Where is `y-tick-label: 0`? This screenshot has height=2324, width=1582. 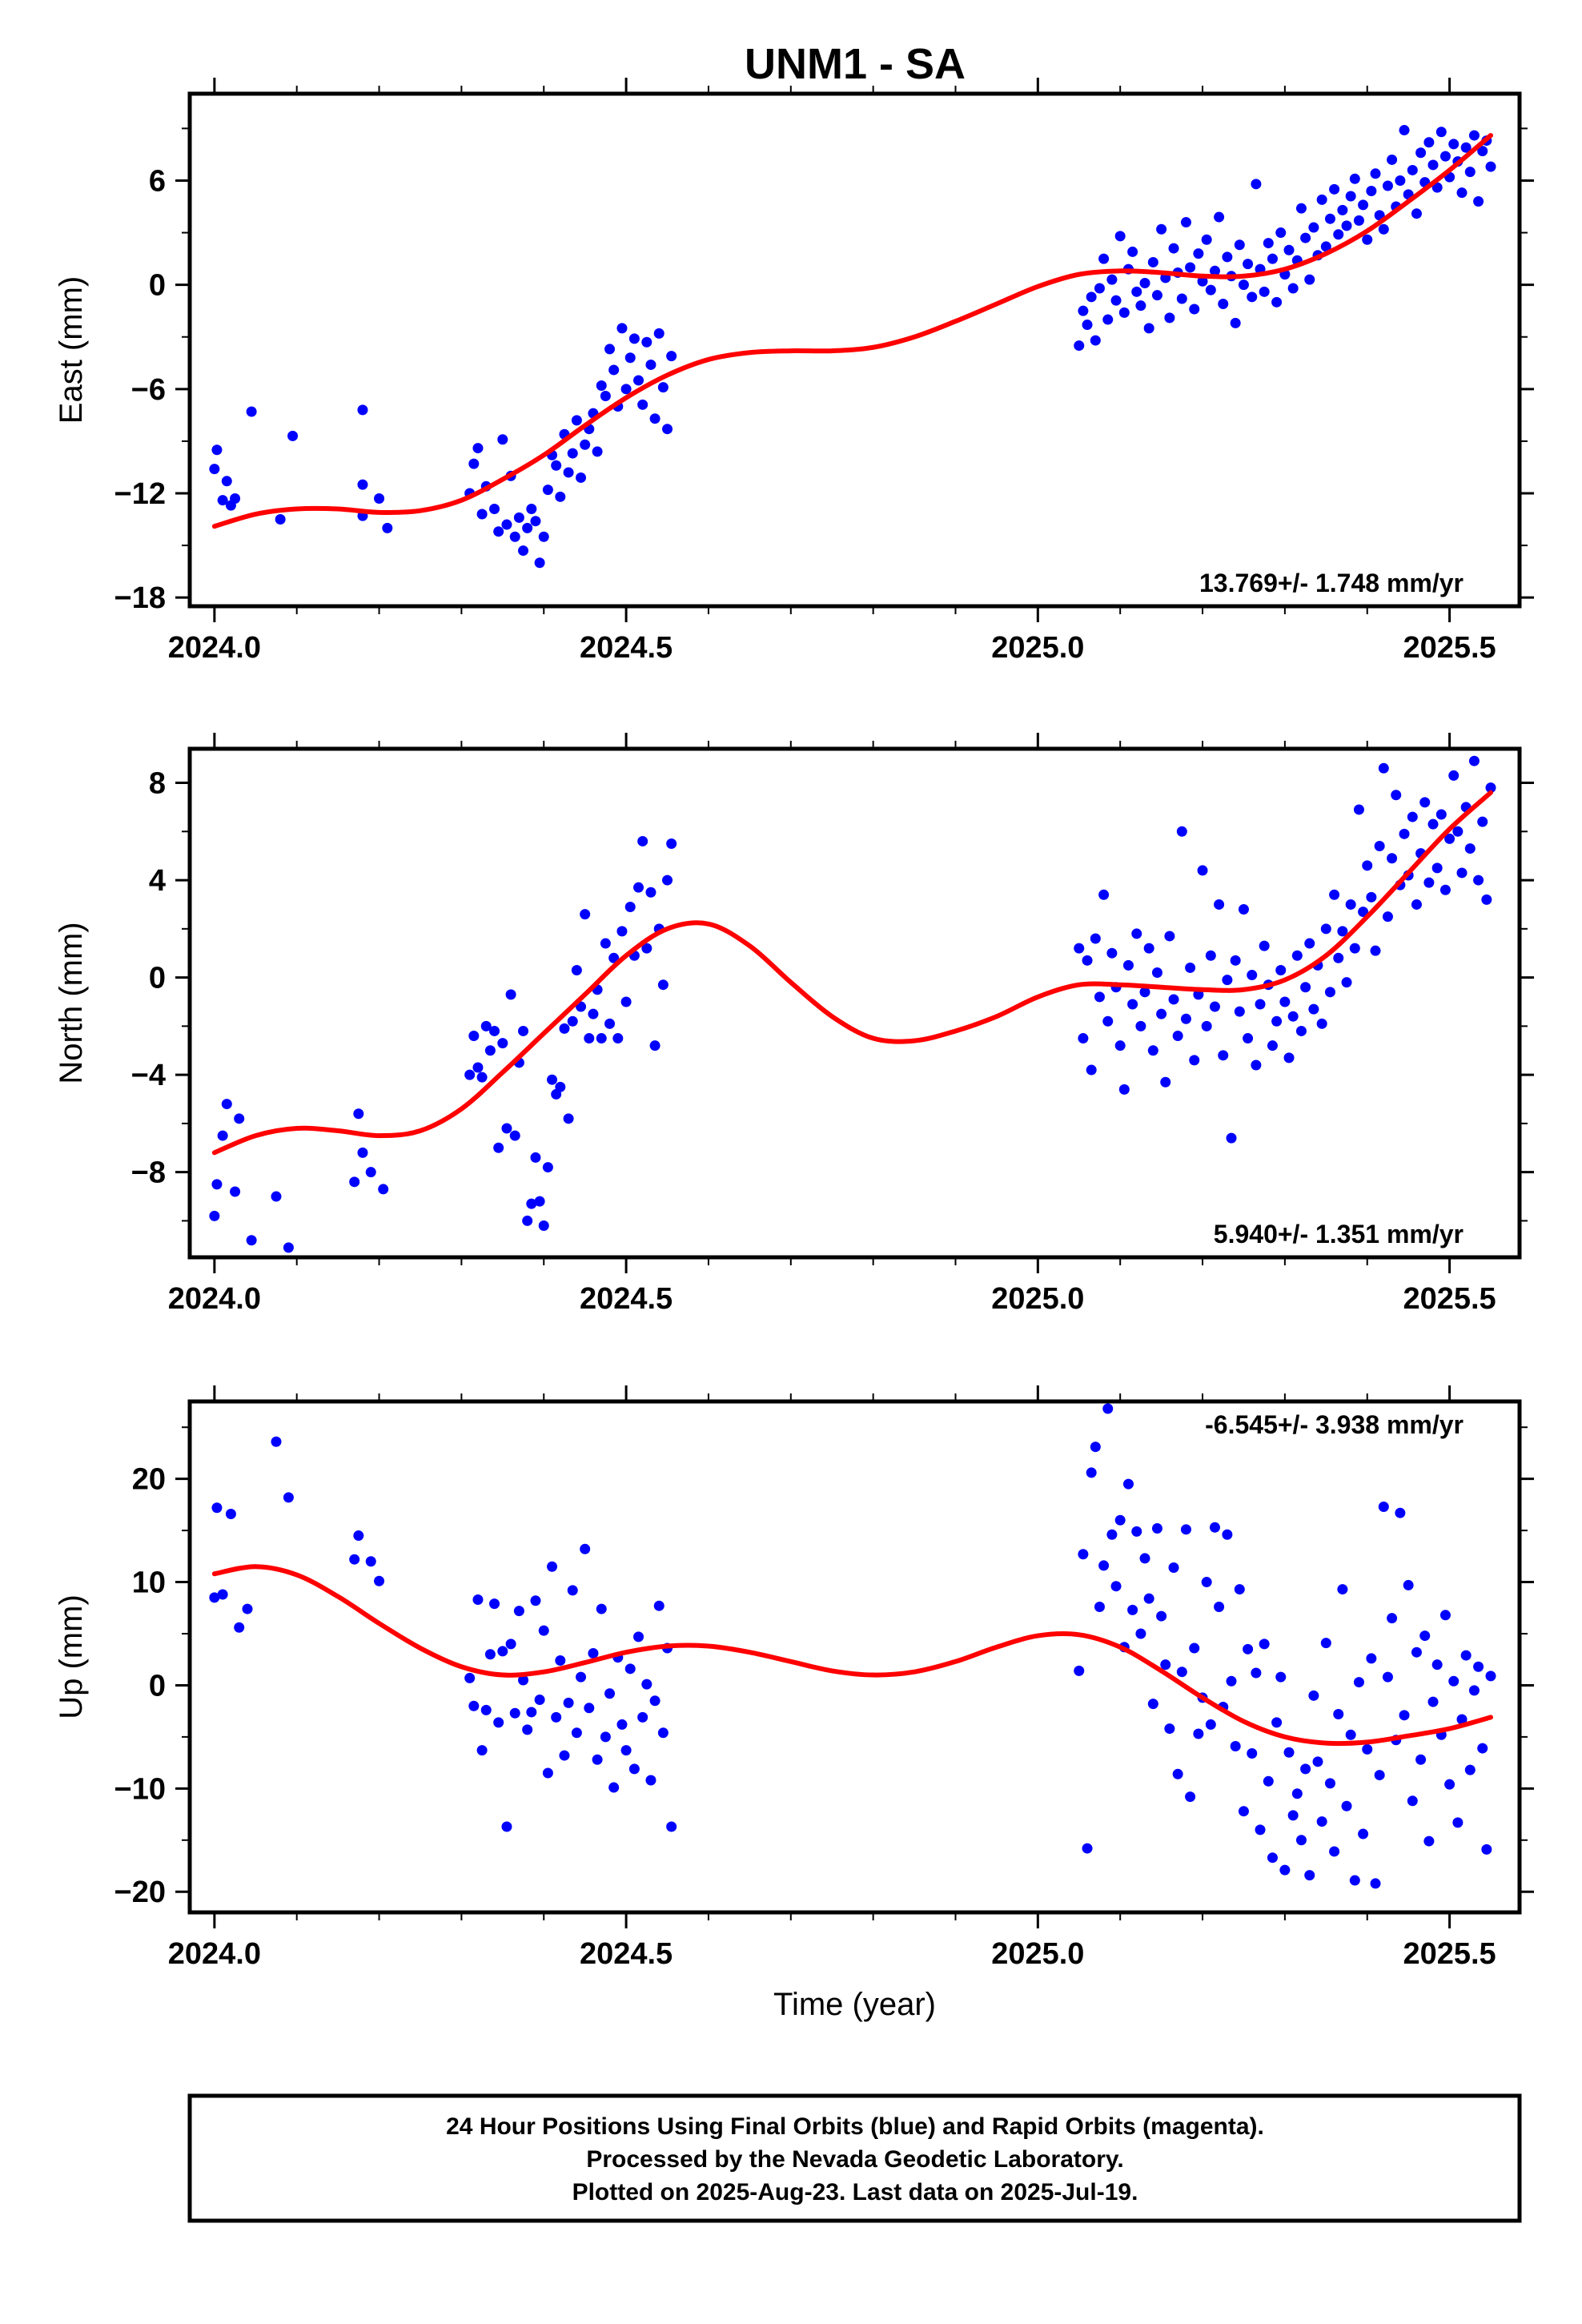
y-tick-label: 0 is located at coordinates (157, 286).